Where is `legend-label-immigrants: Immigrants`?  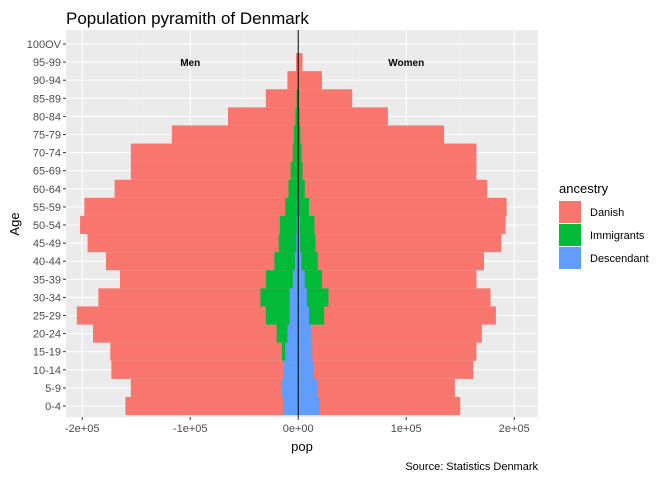 legend-label-immigrants: Immigrants is located at coordinates (617, 236).